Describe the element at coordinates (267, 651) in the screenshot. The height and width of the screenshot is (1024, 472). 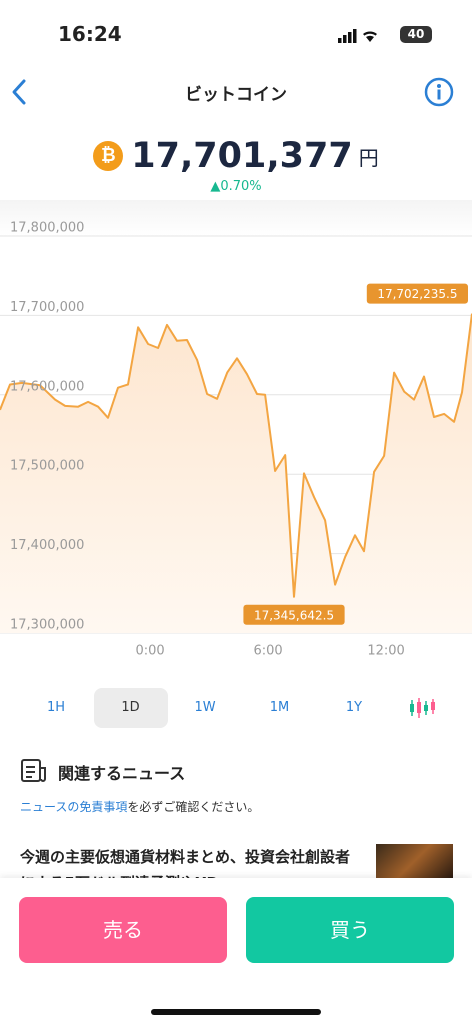
I see `x-tick-label: 6:00` at that location.